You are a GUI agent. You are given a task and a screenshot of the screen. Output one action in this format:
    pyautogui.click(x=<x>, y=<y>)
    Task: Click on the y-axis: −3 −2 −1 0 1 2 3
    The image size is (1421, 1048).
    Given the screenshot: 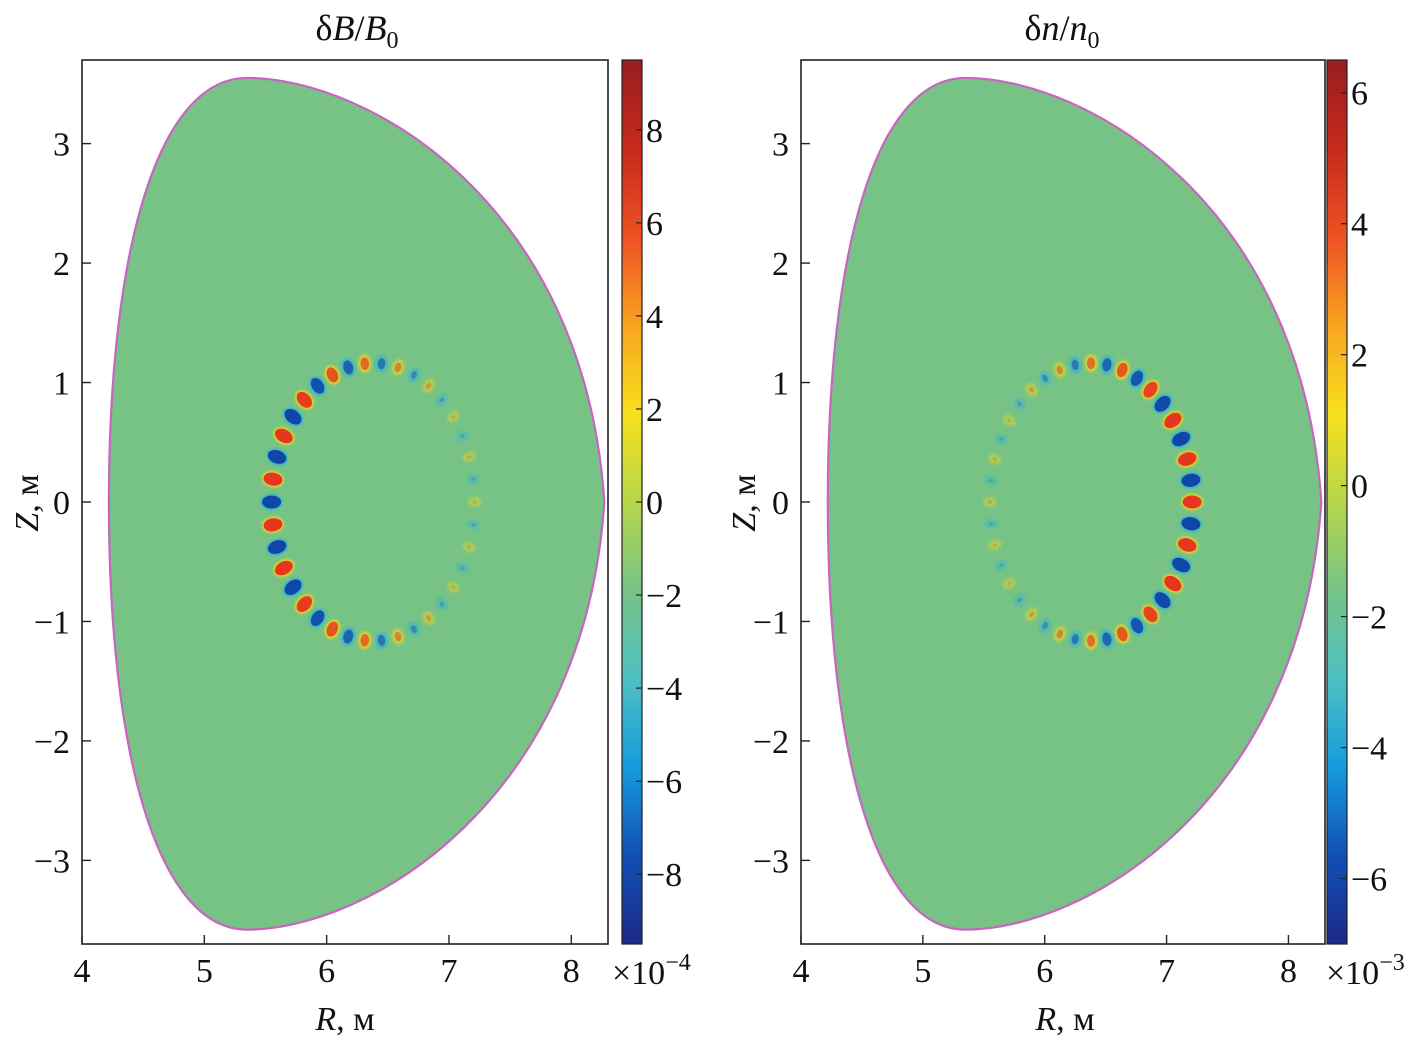 What is the action you would take?
    pyautogui.click(x=781, y=503)
    